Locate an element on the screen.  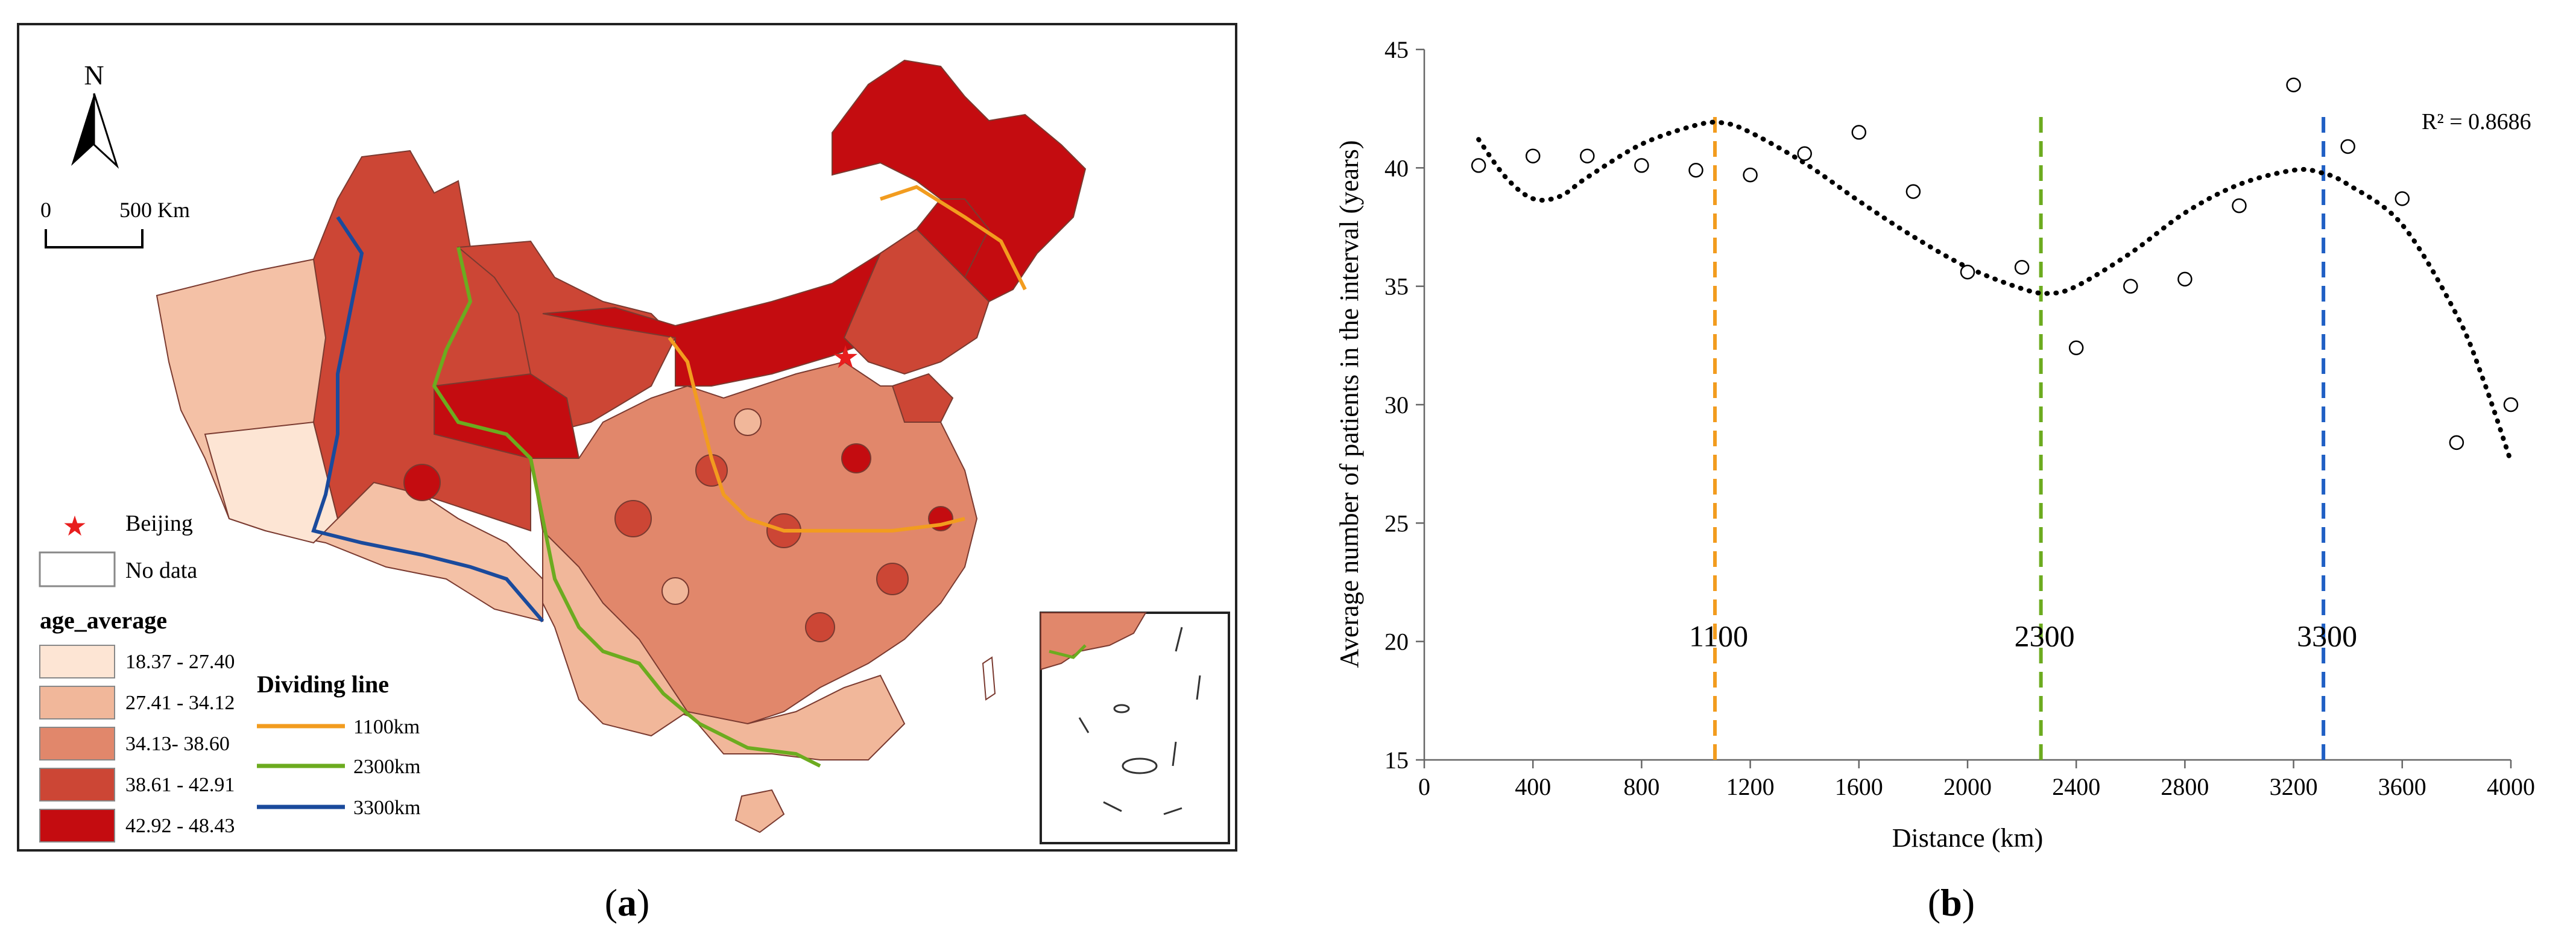
map-region-shandong is located at coordinates (922, 398).